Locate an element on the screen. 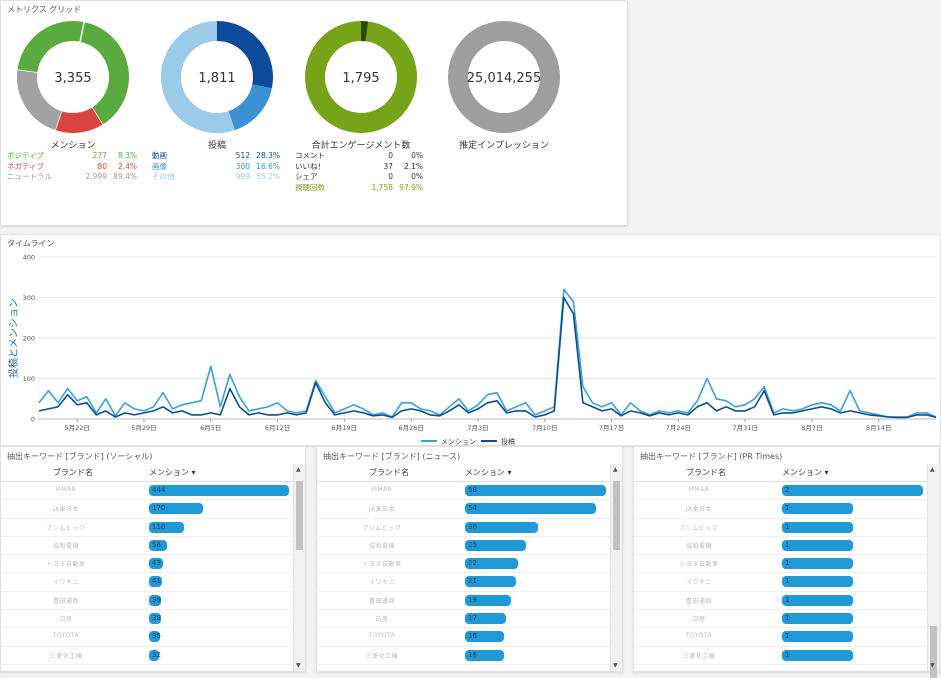 The height and width of the screenshot is (678, 941). legend-percent: 2.4% is located at coordinates (122, 167).